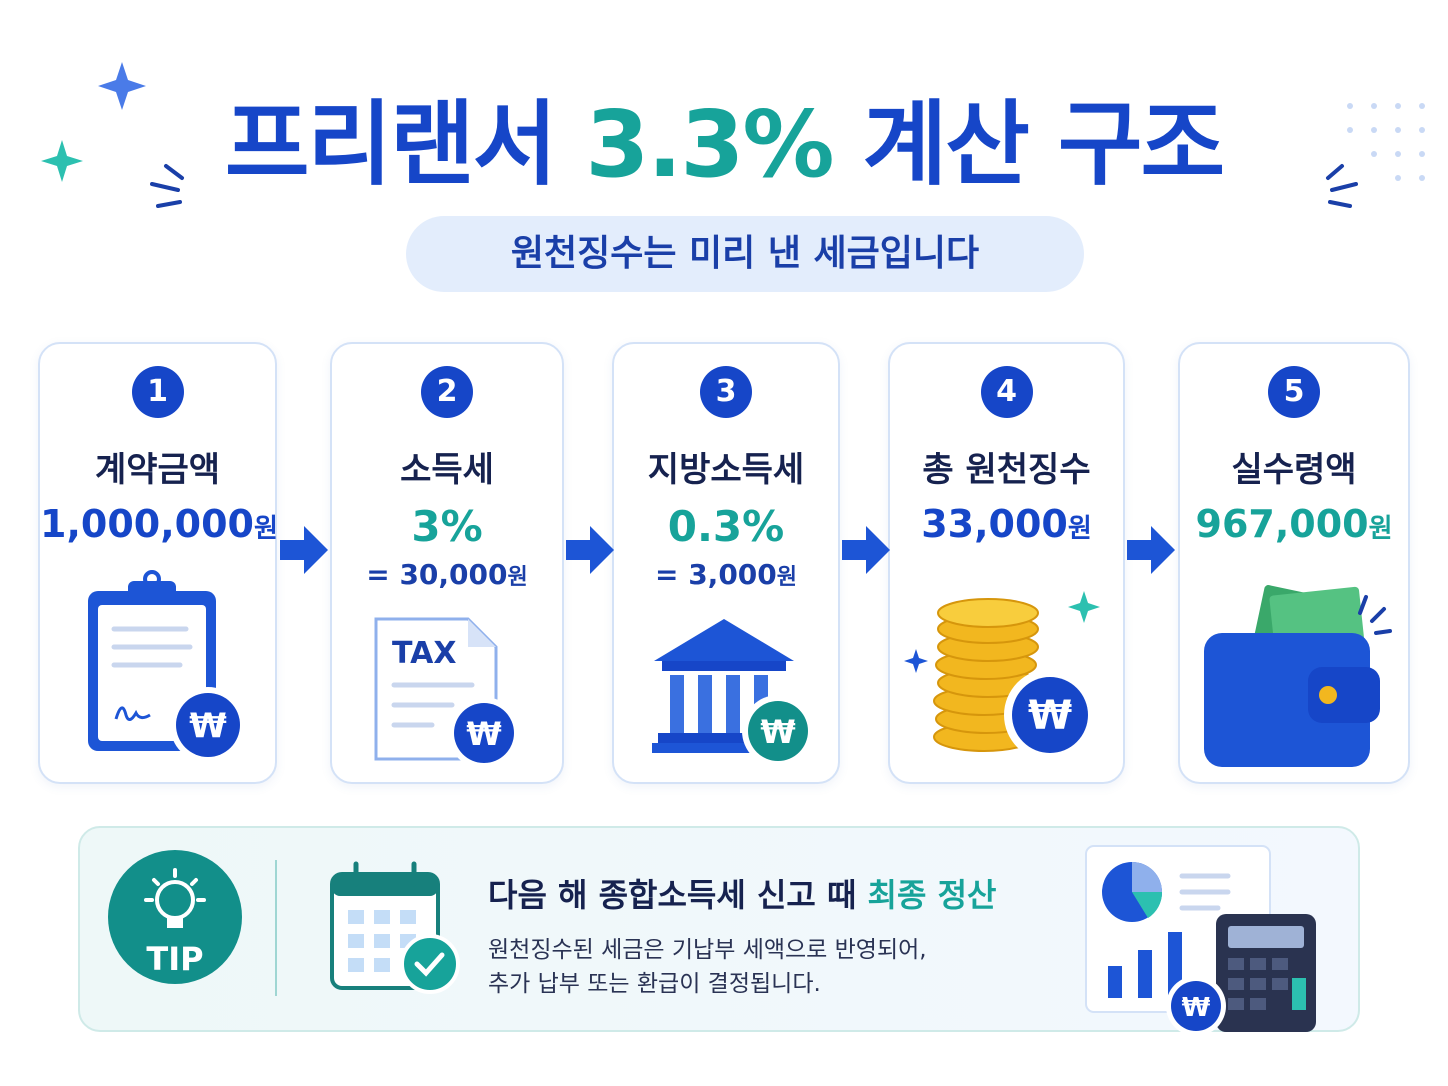  I want to click on step-number: 5, so click(1294, 392).